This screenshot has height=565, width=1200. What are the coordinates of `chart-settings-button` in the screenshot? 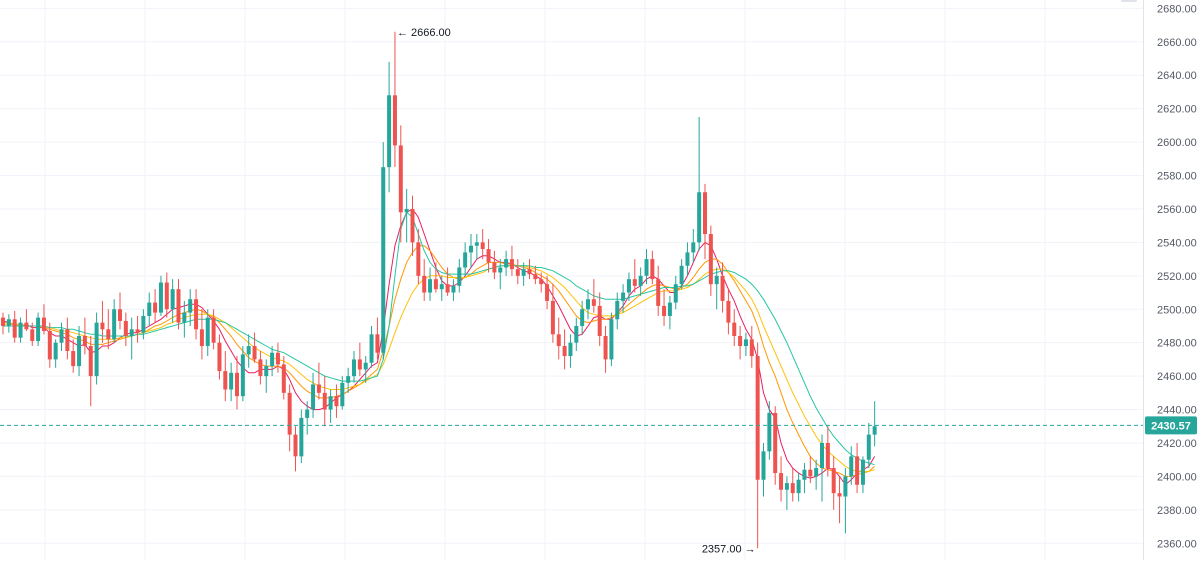 It's located at (1129, 1).